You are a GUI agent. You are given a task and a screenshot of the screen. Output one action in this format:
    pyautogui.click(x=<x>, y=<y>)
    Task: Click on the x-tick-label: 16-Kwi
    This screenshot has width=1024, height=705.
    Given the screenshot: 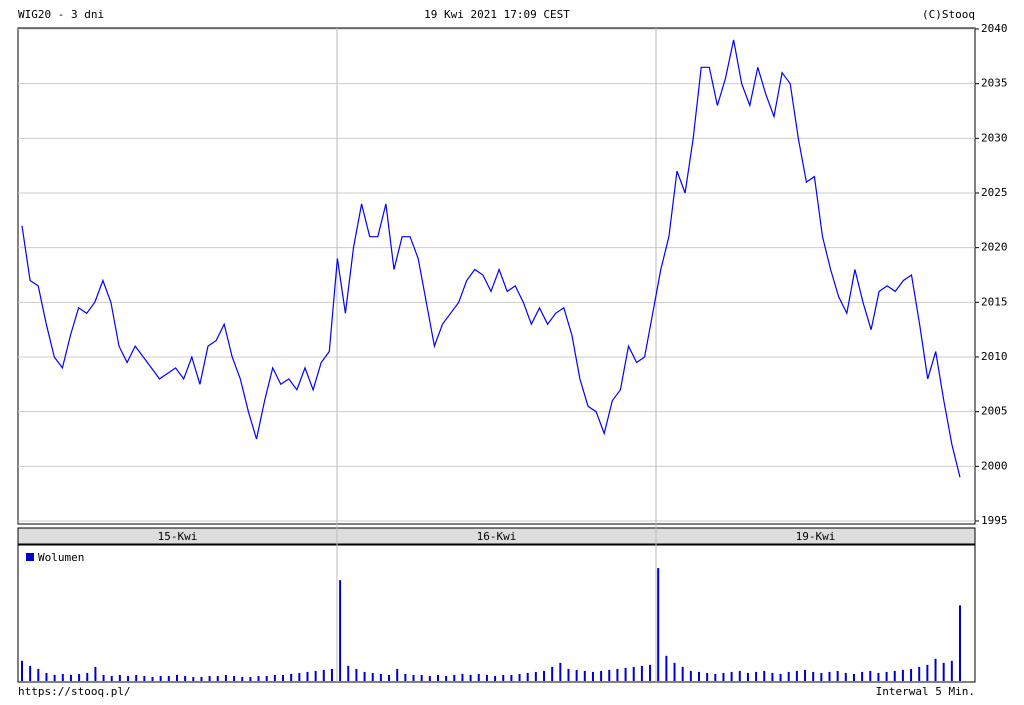 What is the action you would take?
    pyautogui.click(x=497, y=536)
    